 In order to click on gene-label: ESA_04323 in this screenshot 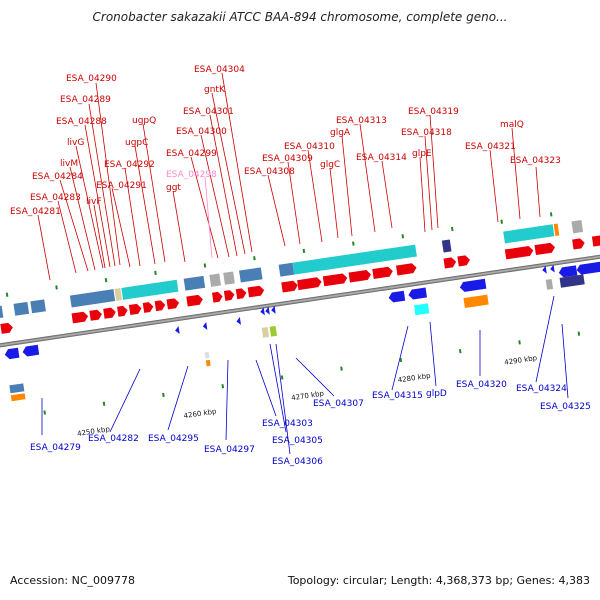, I will do `click(535, 161)`.